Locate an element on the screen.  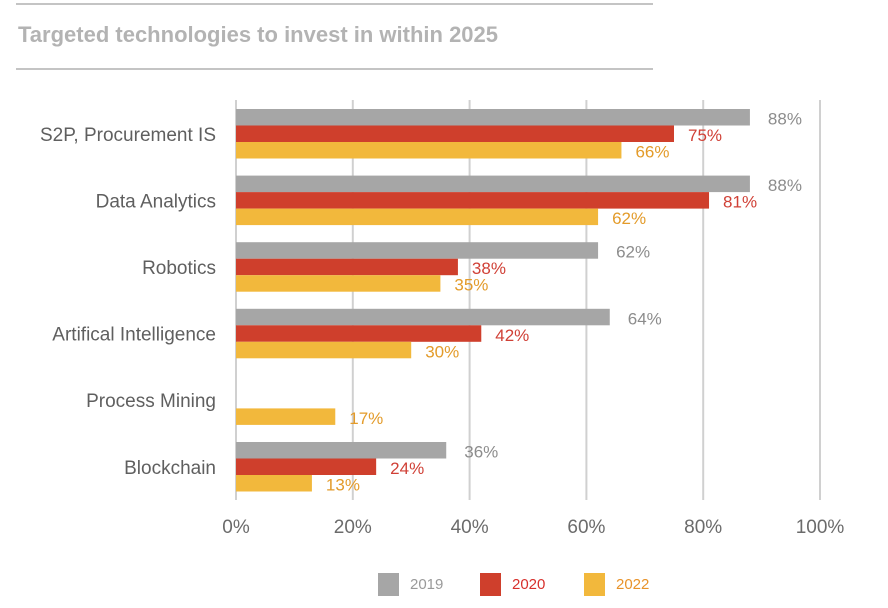
category-label: Blockchain is located at coordinates (170, 468).